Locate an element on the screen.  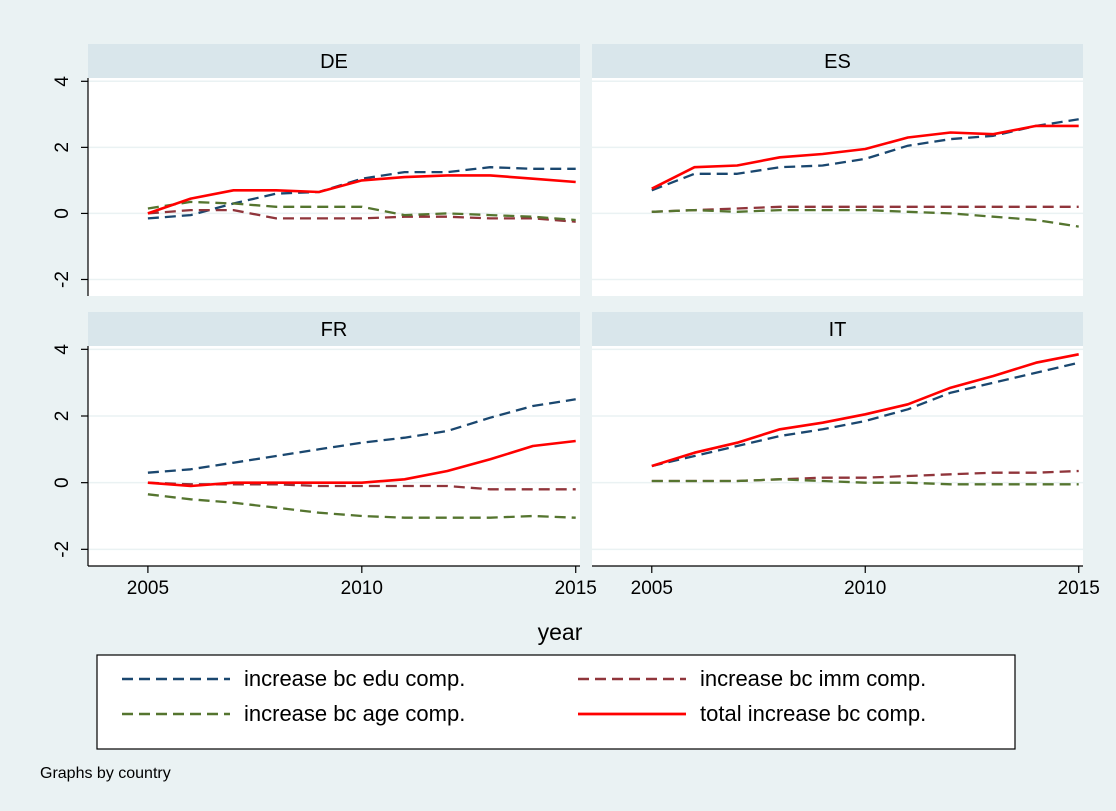
legend-item-imm: increase bc imm comp. is located at coordinates (752, 678).